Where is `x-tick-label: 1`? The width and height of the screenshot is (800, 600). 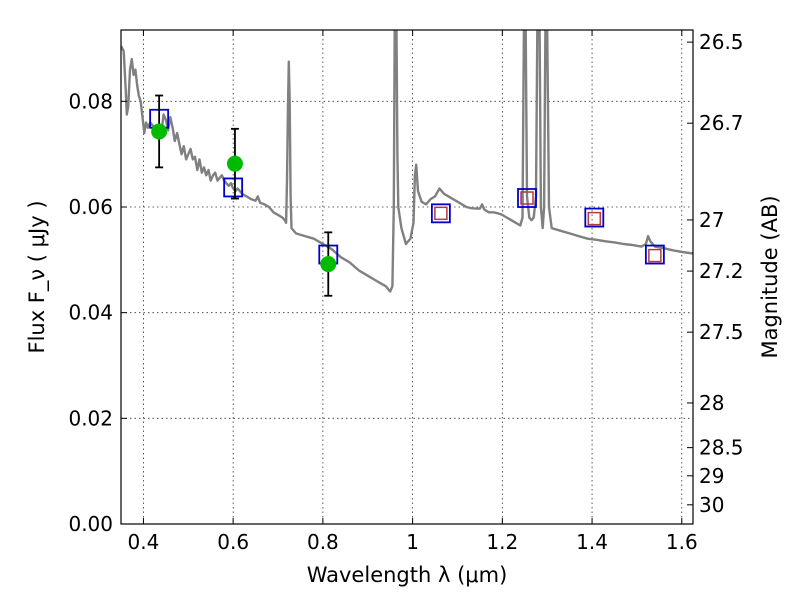
x-tick-label: 1 is located at coordinates (412, 542).